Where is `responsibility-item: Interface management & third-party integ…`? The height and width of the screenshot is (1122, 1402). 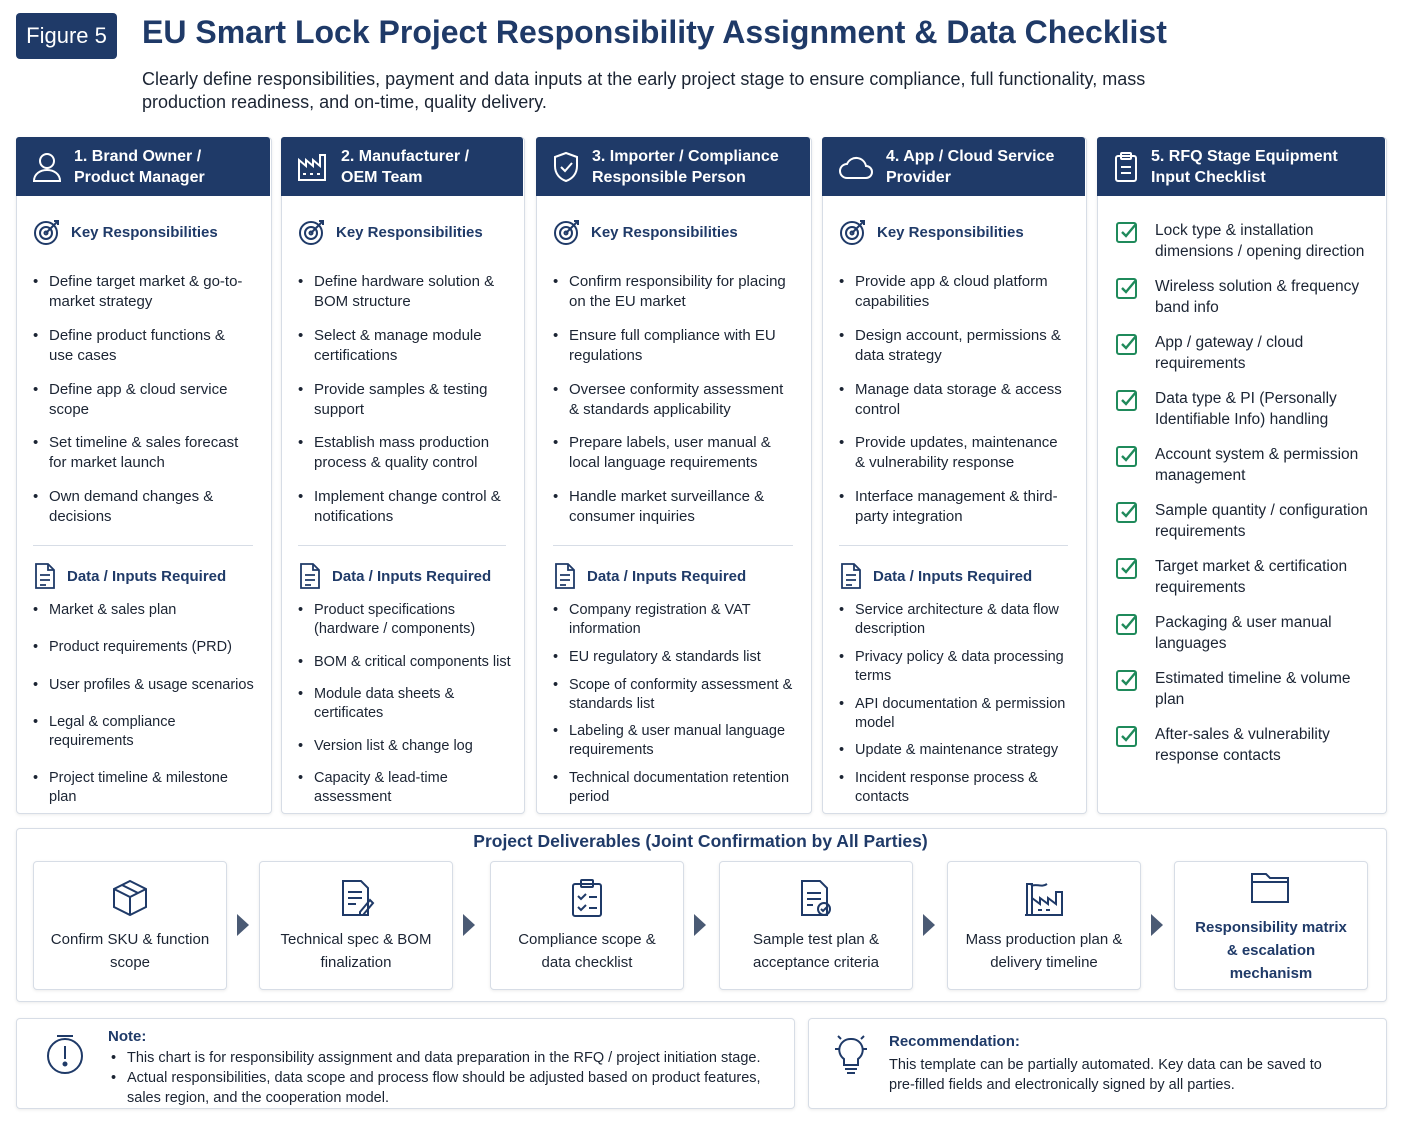 responsibility-item: Interface management & third-party integ… is located at coordinates (952, 507).